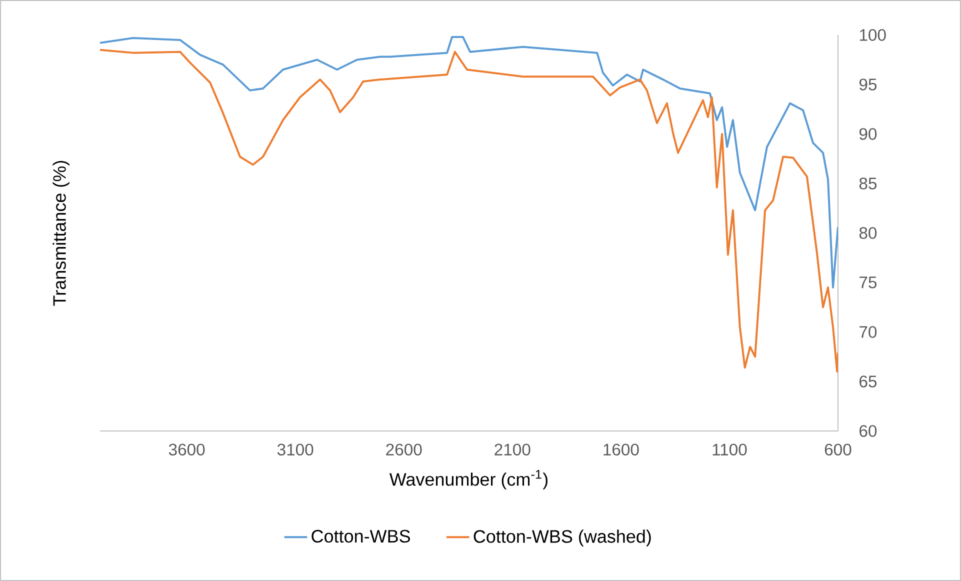 This screenshot has height=581, width=961. What do you see at coordinates (868, 134) in the screenshot?
I see `y-tick-label: 90` at bounding box center [868, 134].